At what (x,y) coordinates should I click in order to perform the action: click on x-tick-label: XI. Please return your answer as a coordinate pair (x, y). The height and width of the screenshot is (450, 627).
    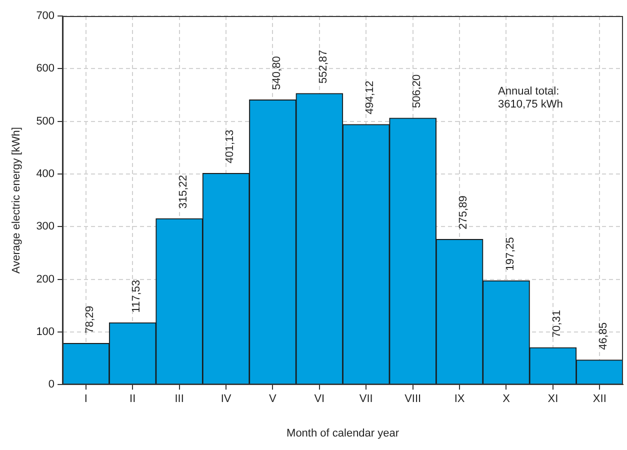
    Looking at the image, I should click on (553, 399).